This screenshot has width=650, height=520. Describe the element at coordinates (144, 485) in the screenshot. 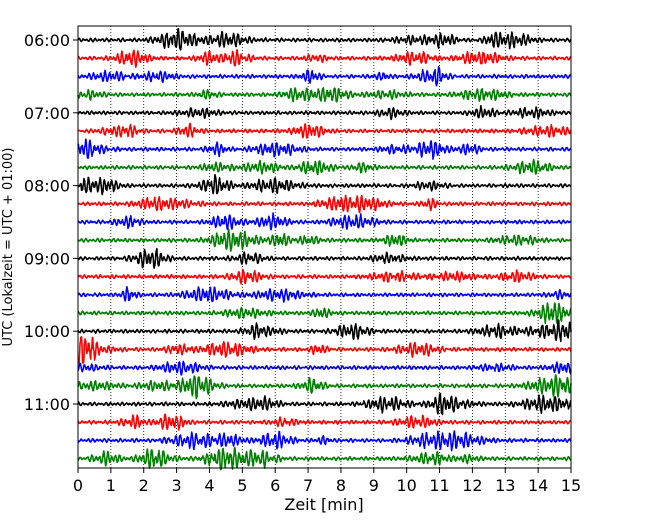

I see `x-tick-label: 2` at that location.